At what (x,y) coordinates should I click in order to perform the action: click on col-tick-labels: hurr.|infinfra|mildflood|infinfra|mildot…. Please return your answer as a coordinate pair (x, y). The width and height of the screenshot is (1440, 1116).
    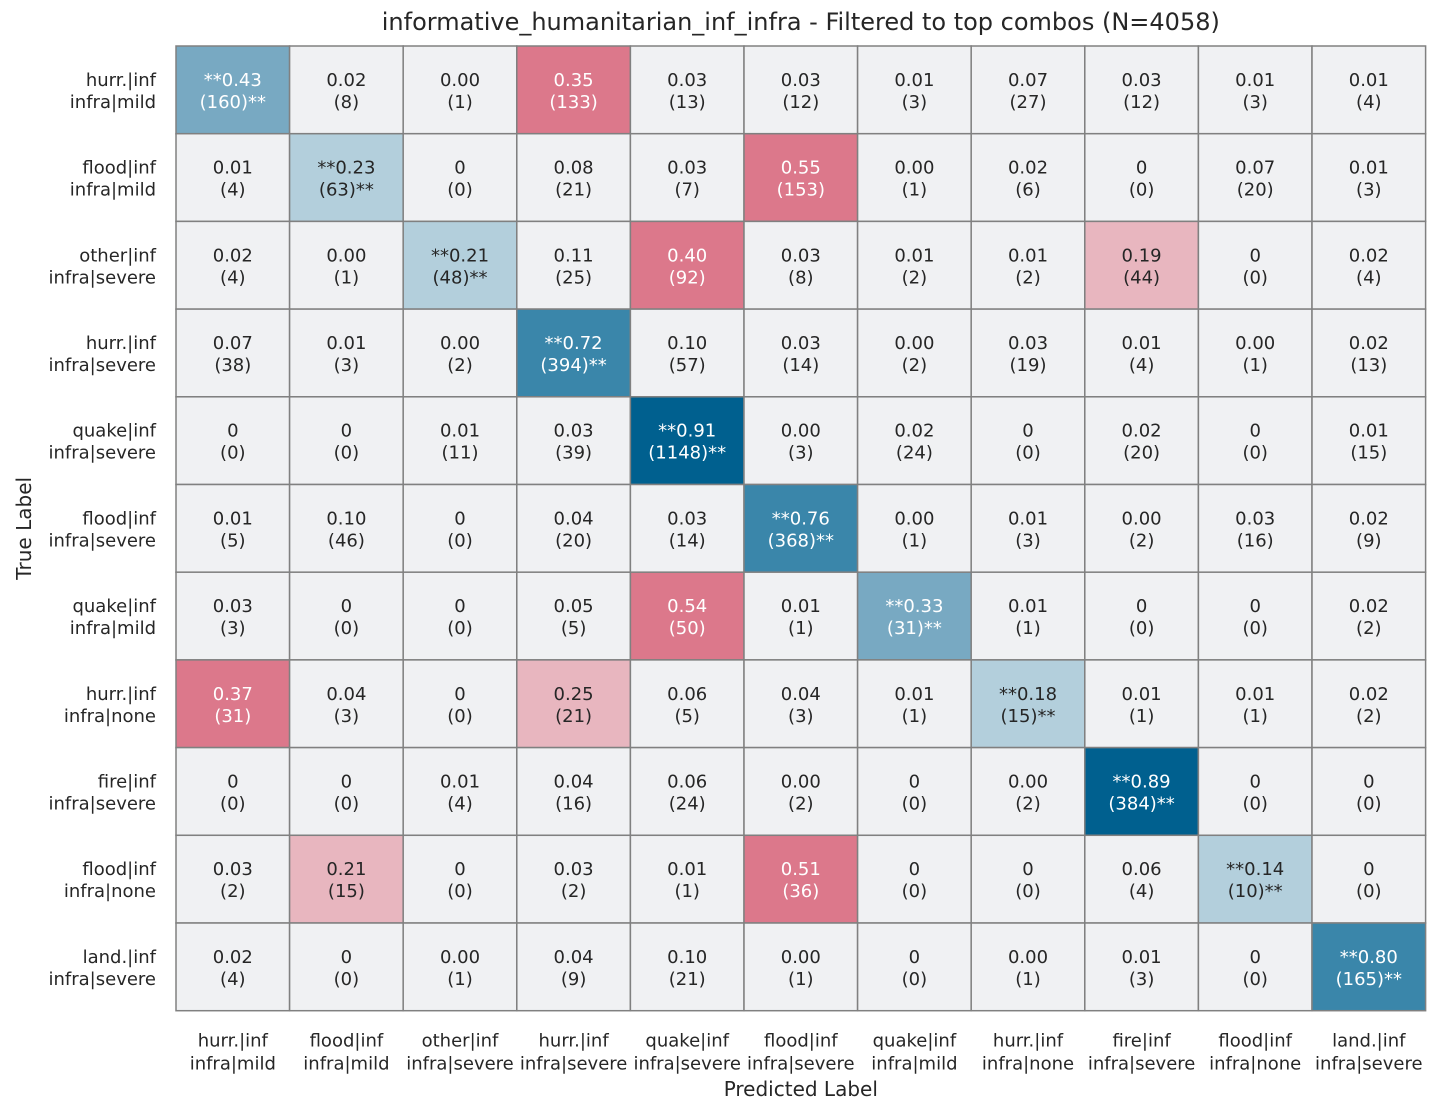
    Looking at the image, I should click on (806, 1053).